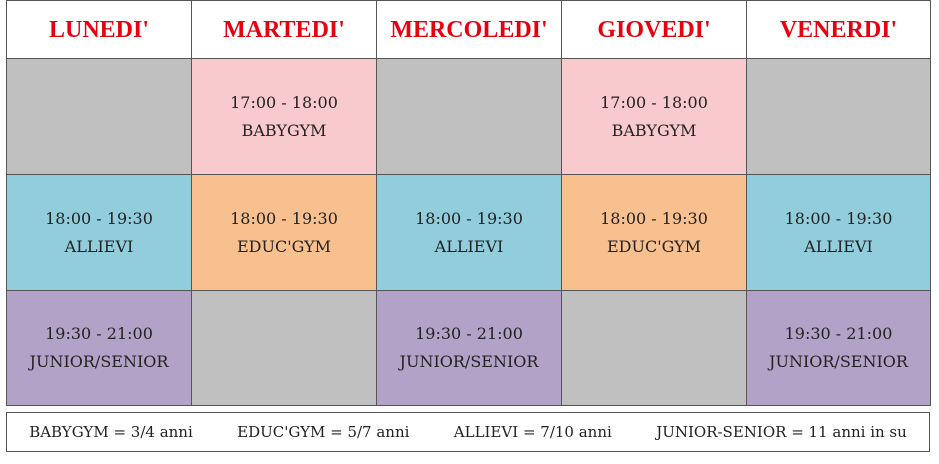 This screenshot has height=464, width=939. Describe the element at coordinates (284, 29) in the screenshot. I see `day-header: MARTEDI'` at that location.